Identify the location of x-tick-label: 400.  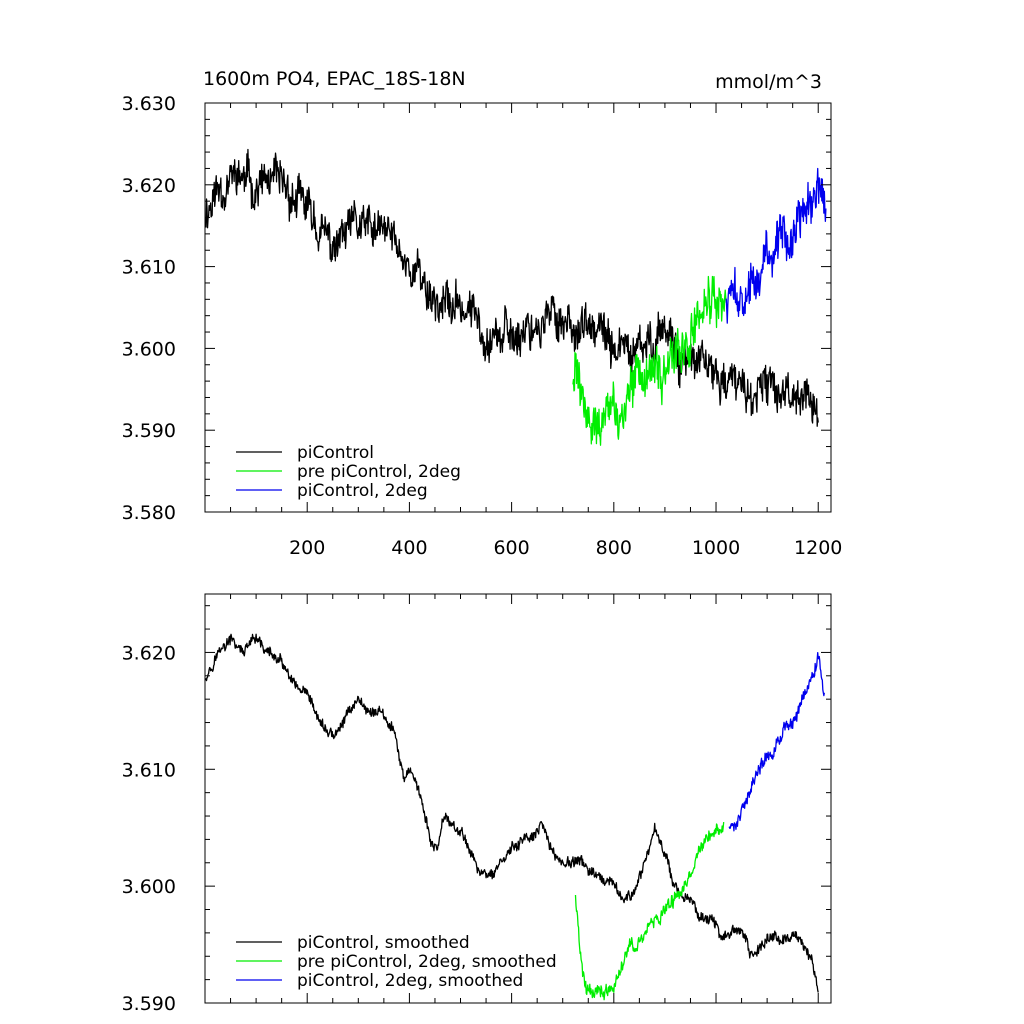
(409, 548).